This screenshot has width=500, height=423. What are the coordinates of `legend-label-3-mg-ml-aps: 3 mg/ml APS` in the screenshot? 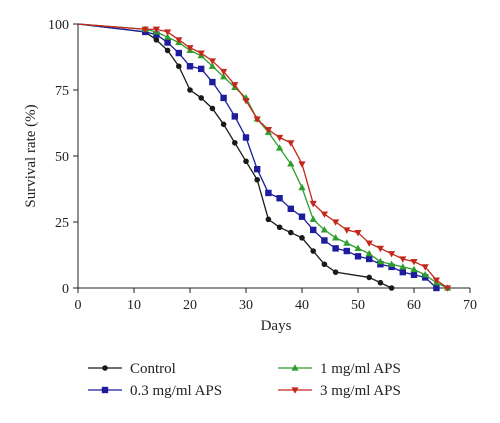 It's located at (360, 391).